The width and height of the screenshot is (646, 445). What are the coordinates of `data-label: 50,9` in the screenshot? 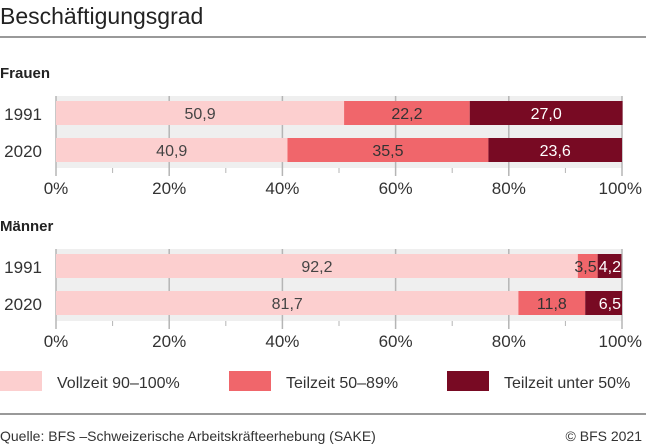 It's located at (199, 114).